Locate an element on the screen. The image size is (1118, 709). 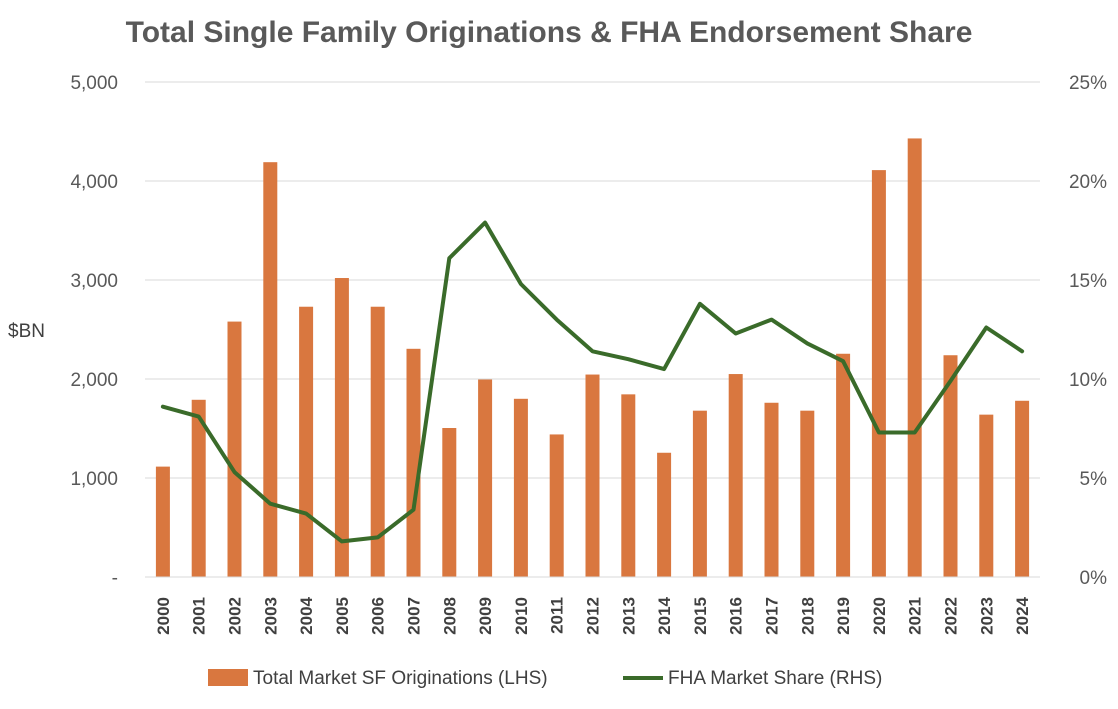
legend-label-line: FHA Market Share (RHS) is located at coordinates (775, 678).